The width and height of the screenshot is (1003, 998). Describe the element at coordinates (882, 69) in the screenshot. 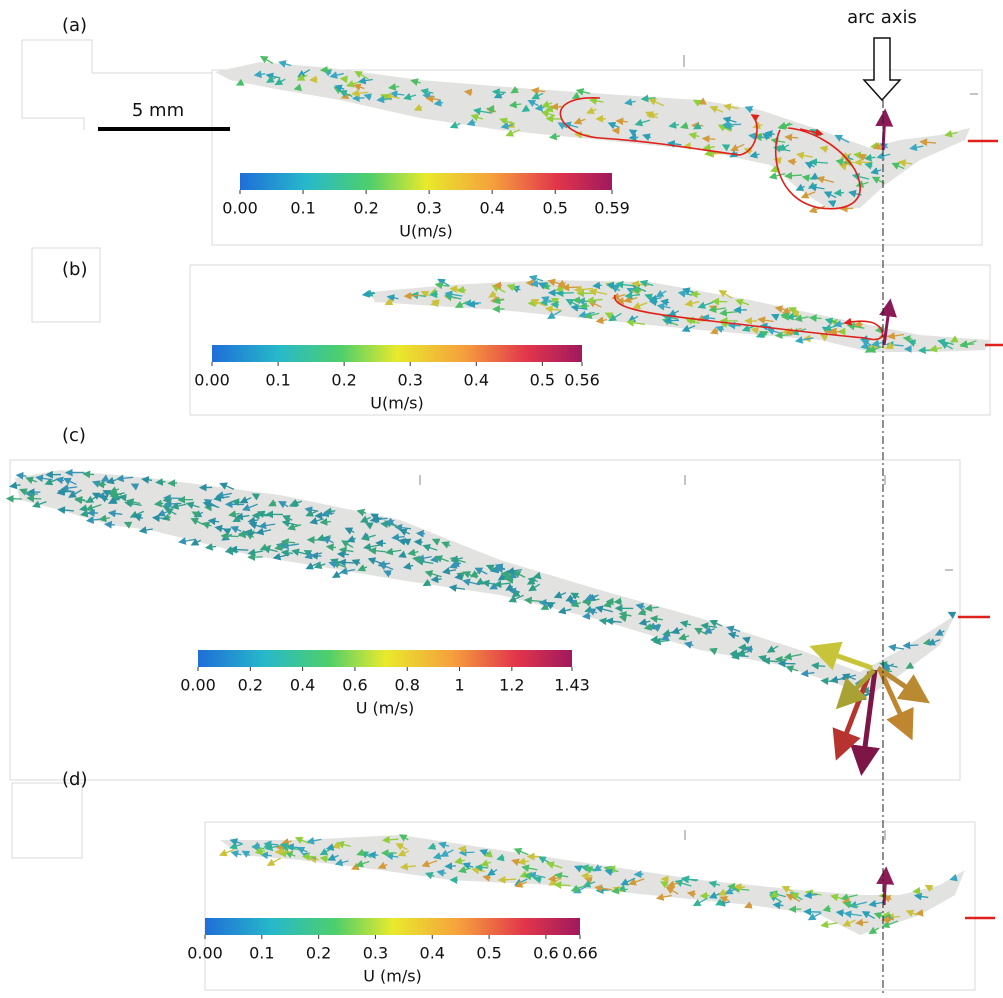

I see `arc-axis-arrow` at that location.